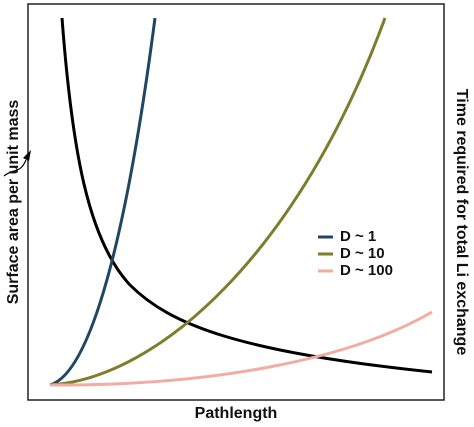 The image size is (474, 427). Describe the element at coordinates (241, 348) in the screenshot. I see `time-curve` at that location.